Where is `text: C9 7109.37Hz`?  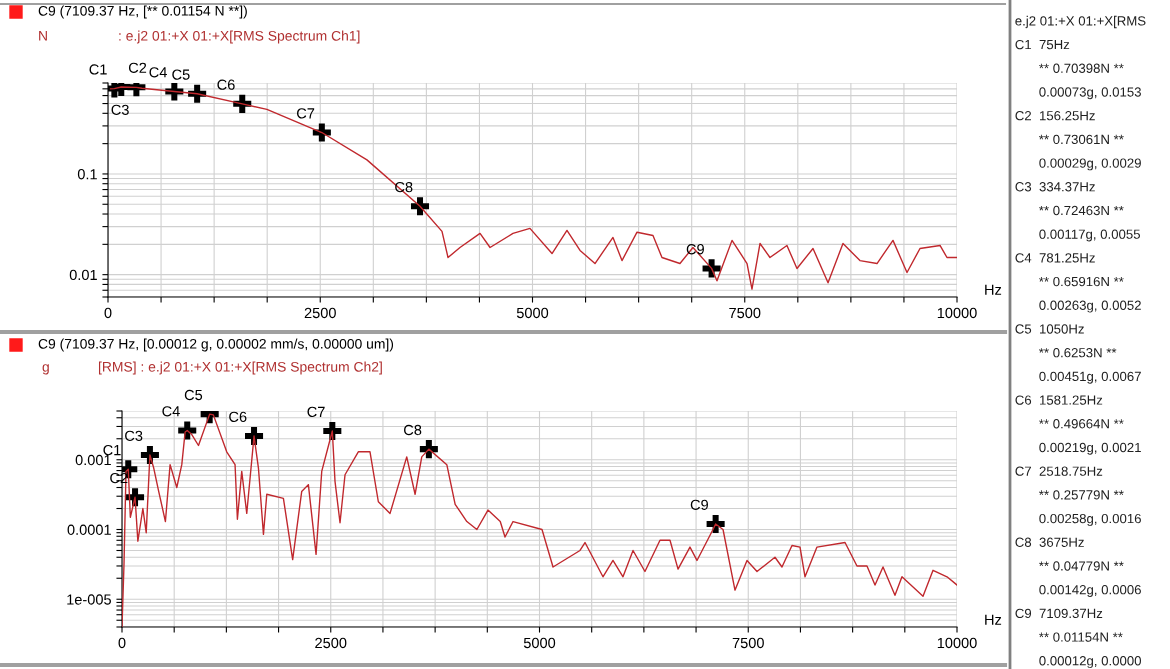
text: C9 7109.37Hz is located at coordinates (1059, 613).